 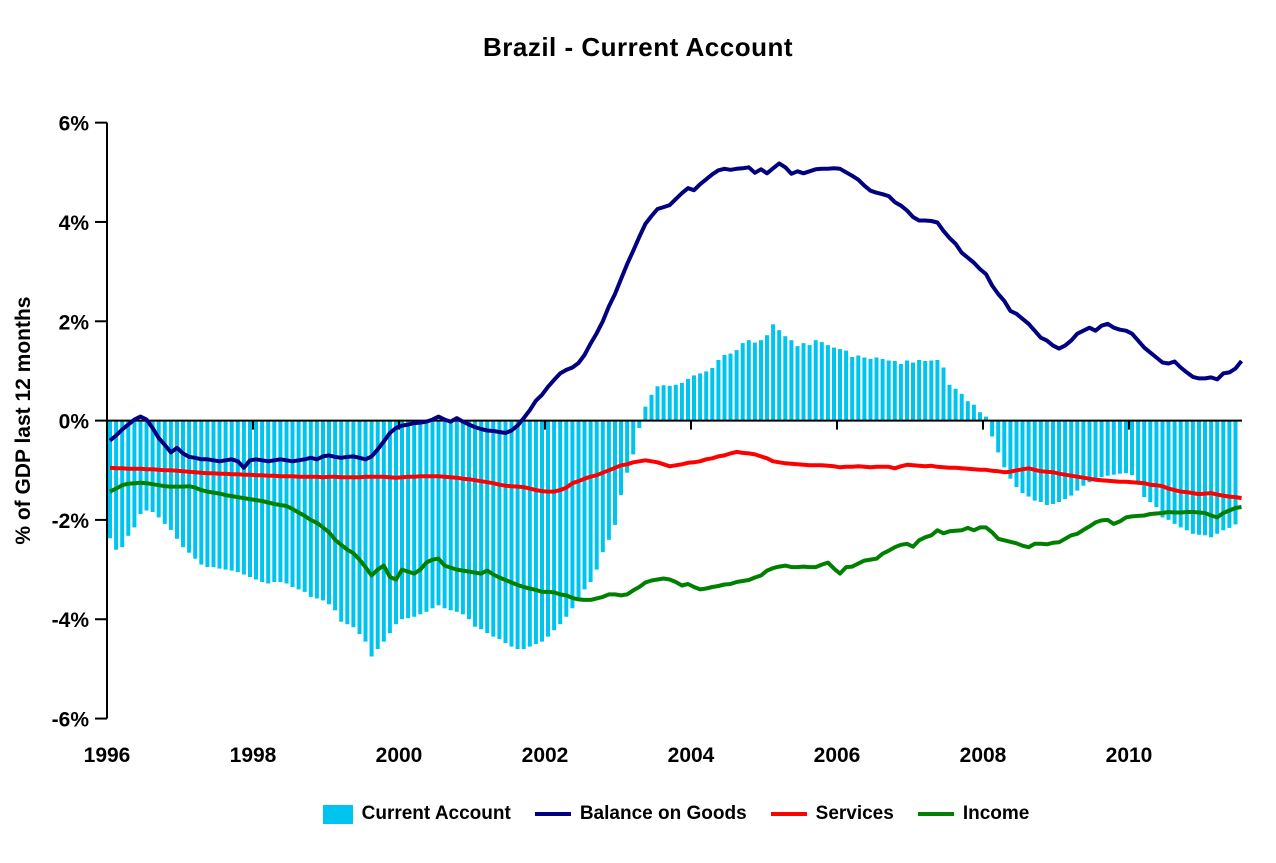 What do you see at coordinates (832, 814) in the screenshot?
I see `legend-item-services: Services` at bounding box center [832, 814].